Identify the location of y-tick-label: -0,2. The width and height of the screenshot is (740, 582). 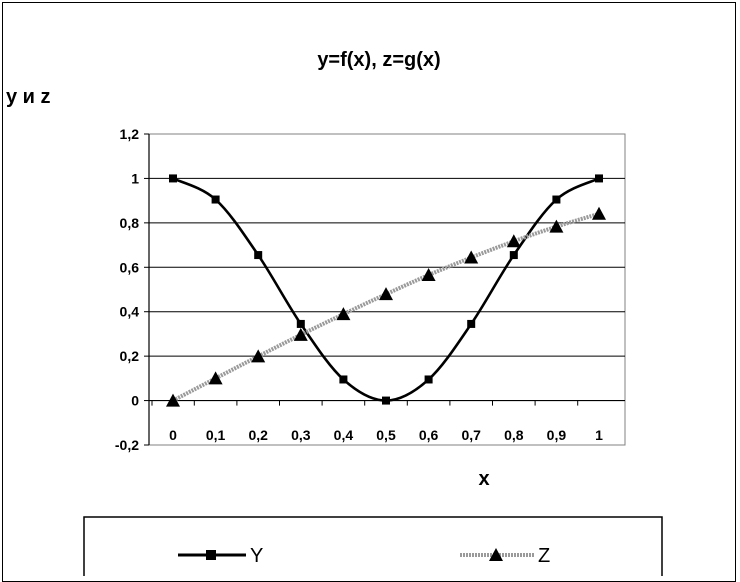
(127, 445).